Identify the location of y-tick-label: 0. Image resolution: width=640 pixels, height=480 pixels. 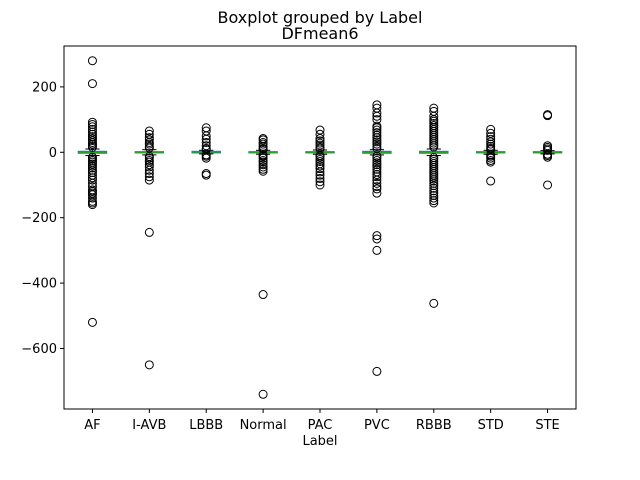
(53, 153).